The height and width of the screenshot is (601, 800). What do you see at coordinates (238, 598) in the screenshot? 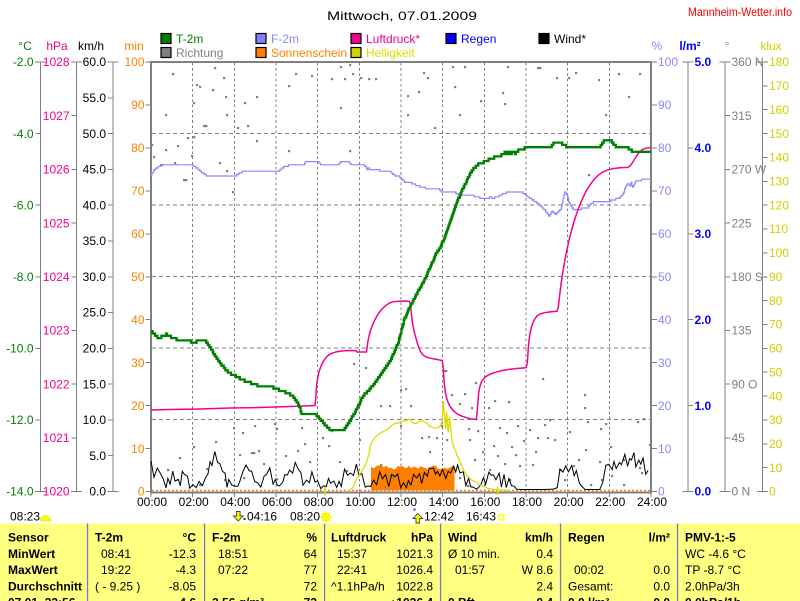
I see `svg-text: 2.56 g/m³` at bounding box center [238, 598].